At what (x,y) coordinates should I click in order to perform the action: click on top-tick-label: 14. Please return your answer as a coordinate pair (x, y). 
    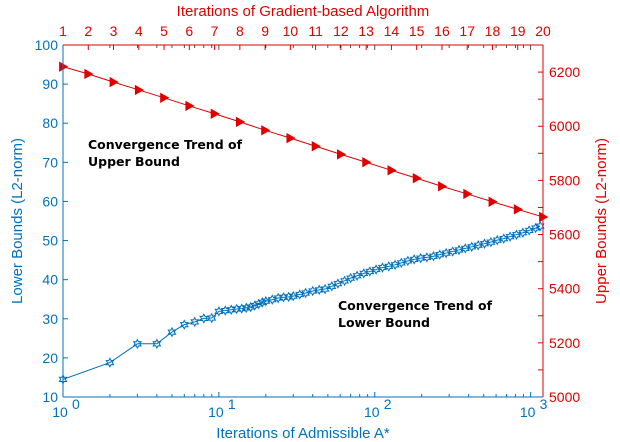
    Looking at the image, I should click on (392, 31).